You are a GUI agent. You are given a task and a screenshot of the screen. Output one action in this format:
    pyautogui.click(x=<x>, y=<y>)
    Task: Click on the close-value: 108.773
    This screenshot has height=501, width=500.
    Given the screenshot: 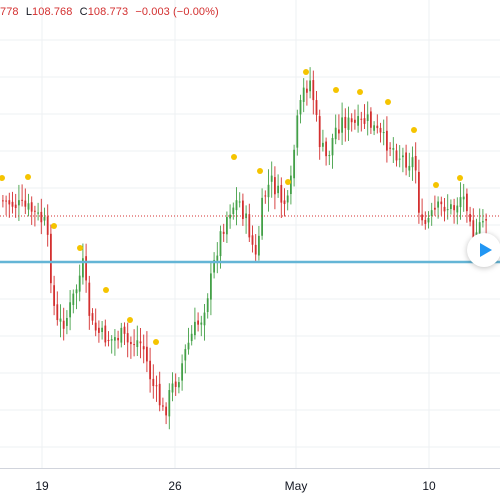 What is the action you would take?
    pyautogui.click(x=108, y=12)
    